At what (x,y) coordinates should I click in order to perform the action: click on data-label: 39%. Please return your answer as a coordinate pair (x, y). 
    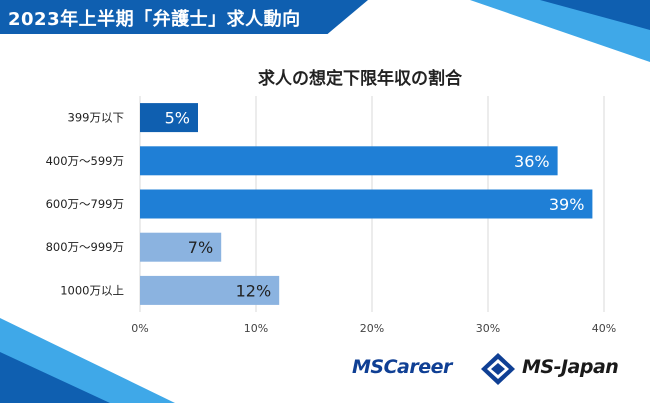
    Looking at the image, I should click on (567, 204).